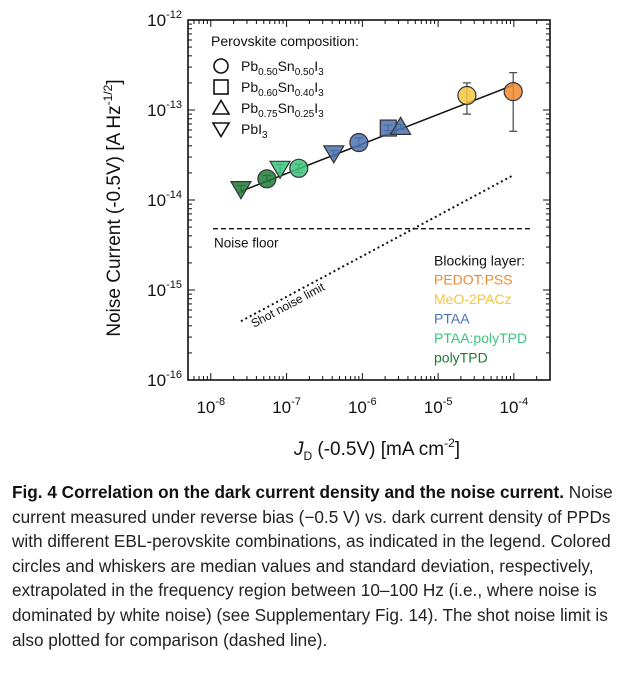 The height and width of the screenshot is (692, 639). What do you see at coordinates (164, 199) in the screenshot?
I see `y-tick-label: 10-14` at bounding box center [164, 199].